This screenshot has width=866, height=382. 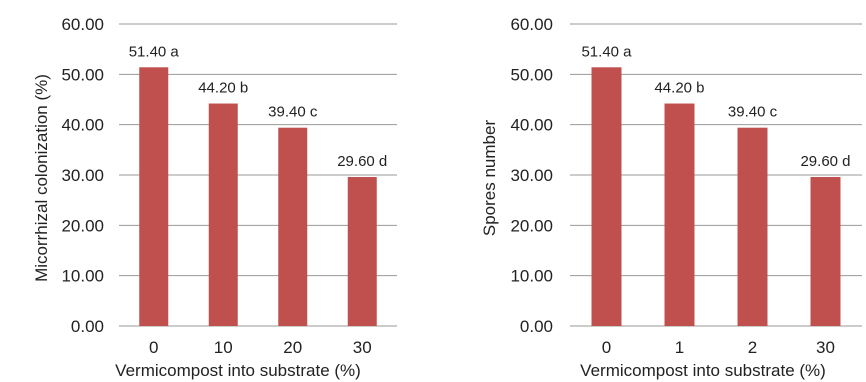 What do you see at coordinates (679, 347) in the screenshot?
I see `x-tick-label: 1` at bounding box center [679, 347].